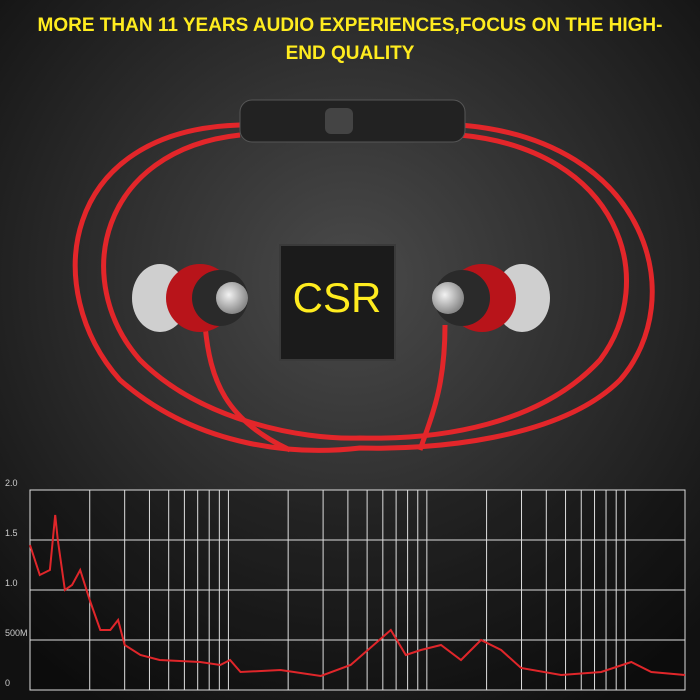 The height and width of the screenshot is (700, 700). What do you see at coordinates (491, 298) in the screenshot?
I see `right-earbud` at bounding box center [491, 298].